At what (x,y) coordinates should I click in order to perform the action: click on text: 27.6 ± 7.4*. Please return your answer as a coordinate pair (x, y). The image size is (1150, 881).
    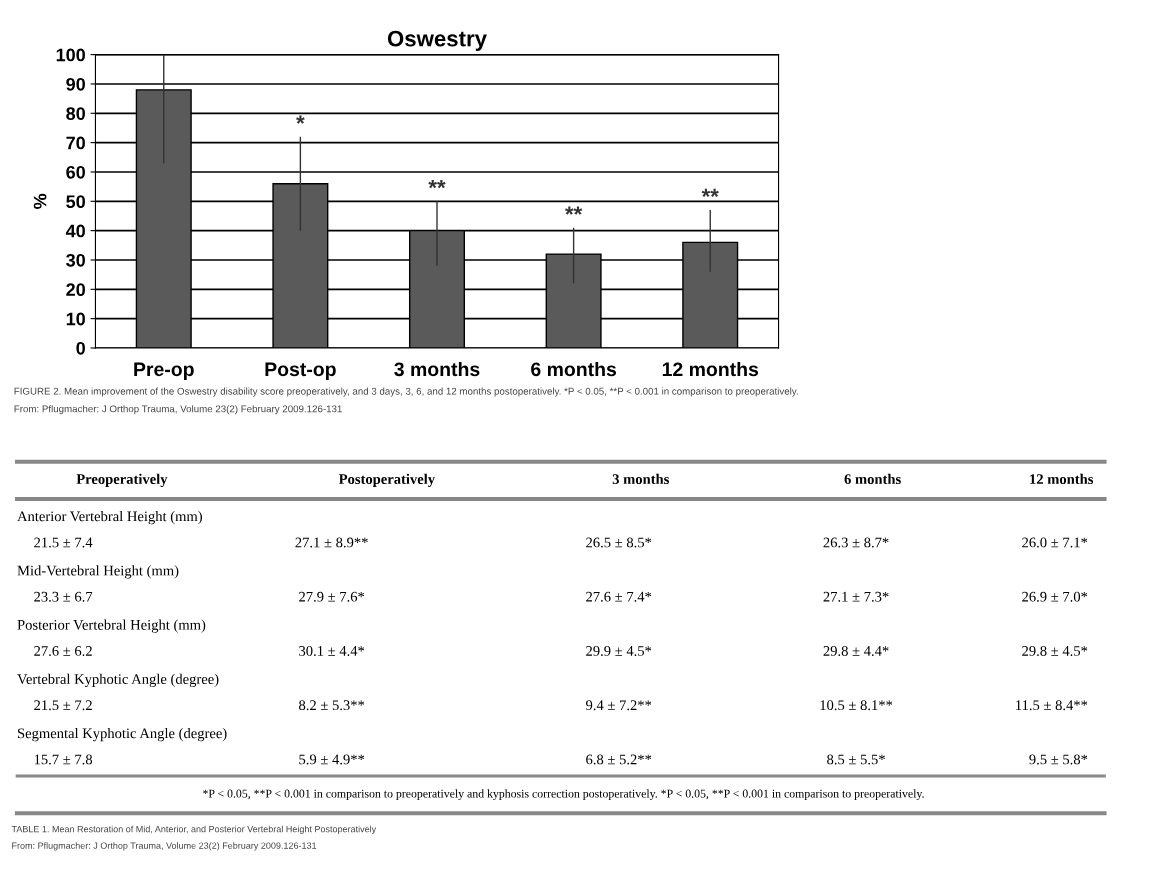
    Looking at the image, I should click on (619, 596).